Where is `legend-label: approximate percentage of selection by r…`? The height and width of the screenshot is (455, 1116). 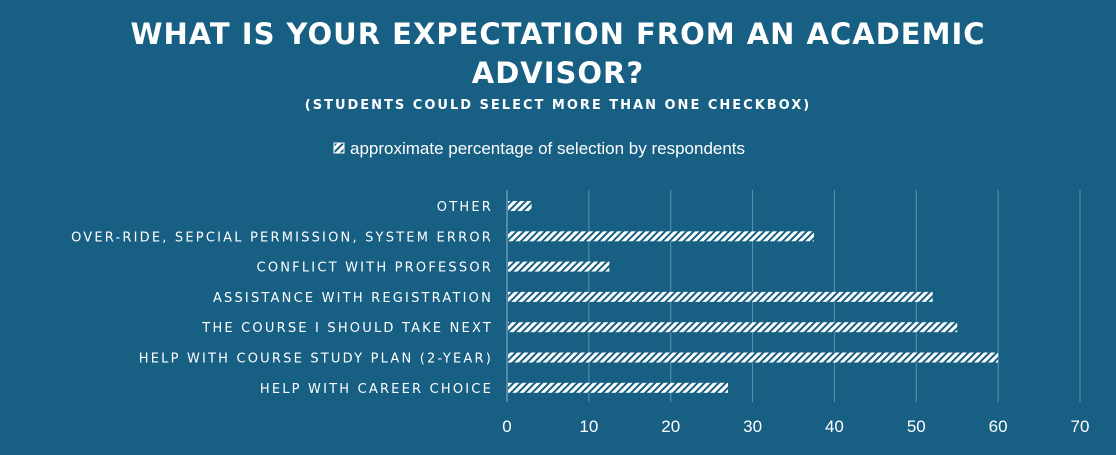
legend-label: approximate percentage of selection by r… is located at coordinates (547, 148).